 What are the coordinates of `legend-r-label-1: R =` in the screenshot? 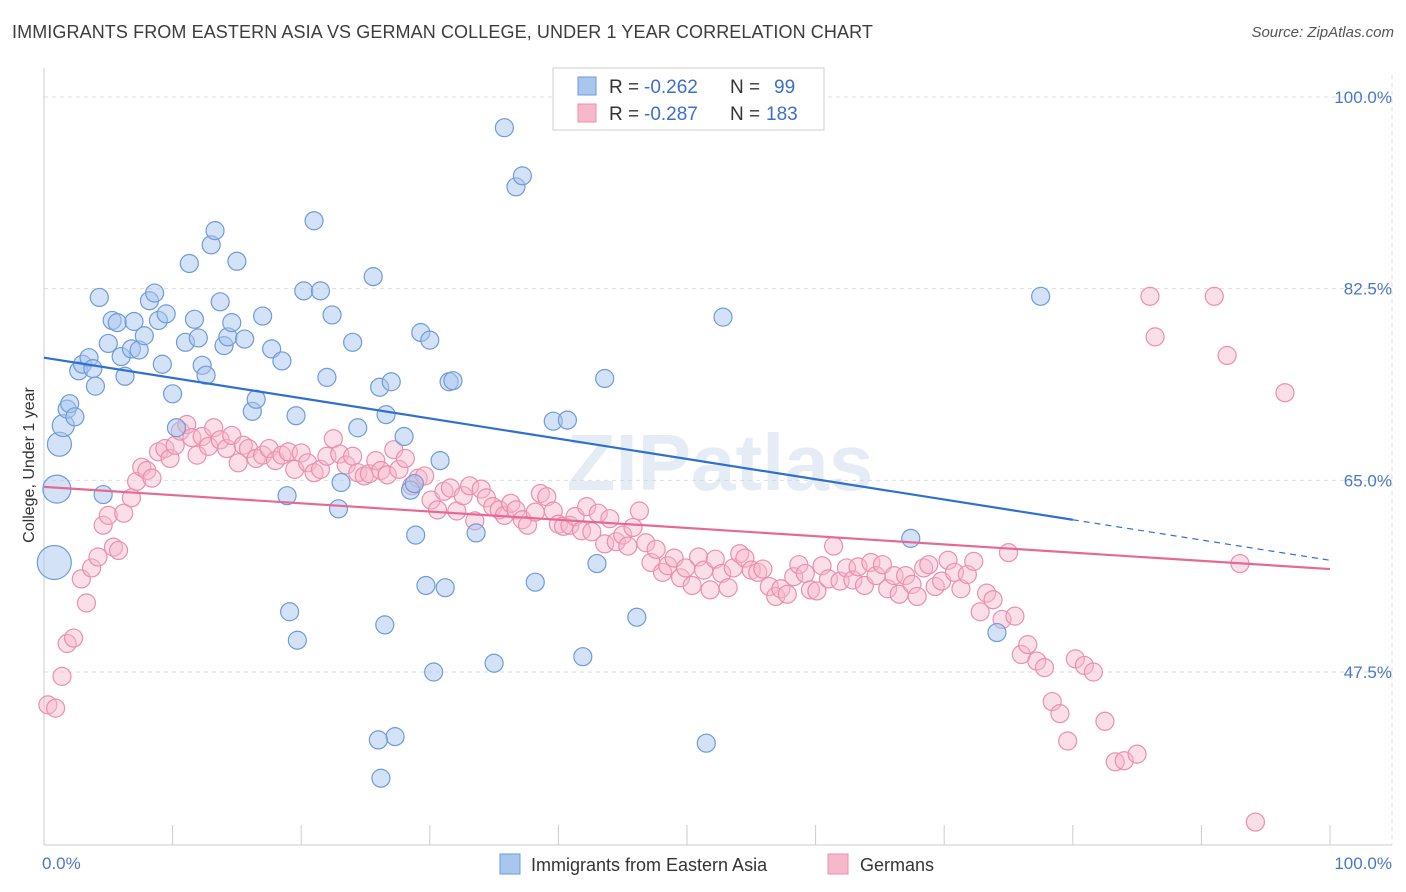 It's located at (624, 87).